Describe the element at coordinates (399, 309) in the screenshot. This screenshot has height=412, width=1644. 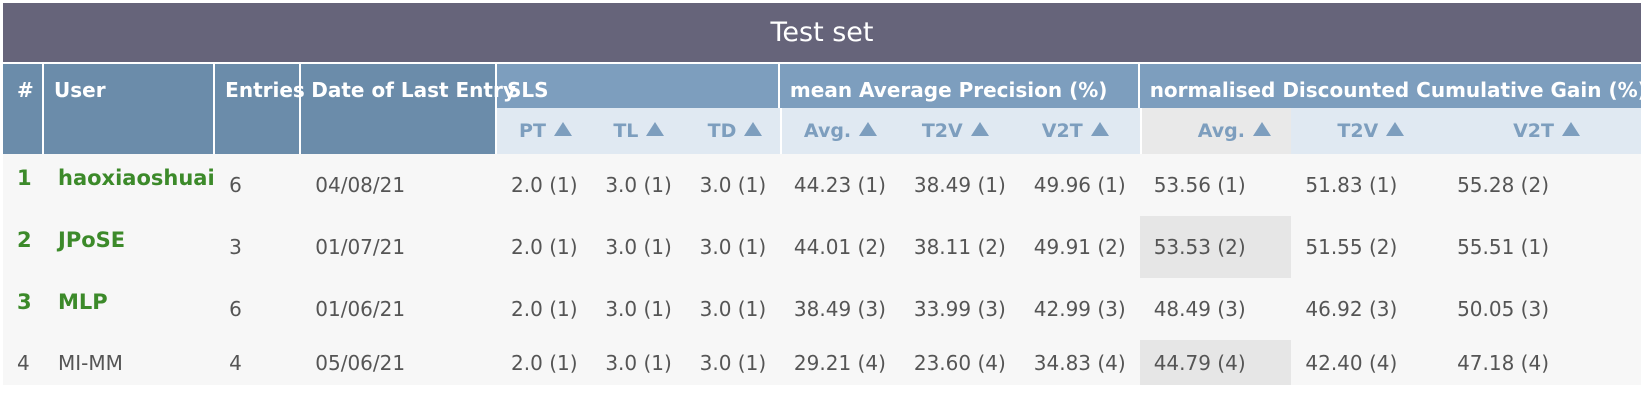
I see `row-date: 01/06/21` at that location.